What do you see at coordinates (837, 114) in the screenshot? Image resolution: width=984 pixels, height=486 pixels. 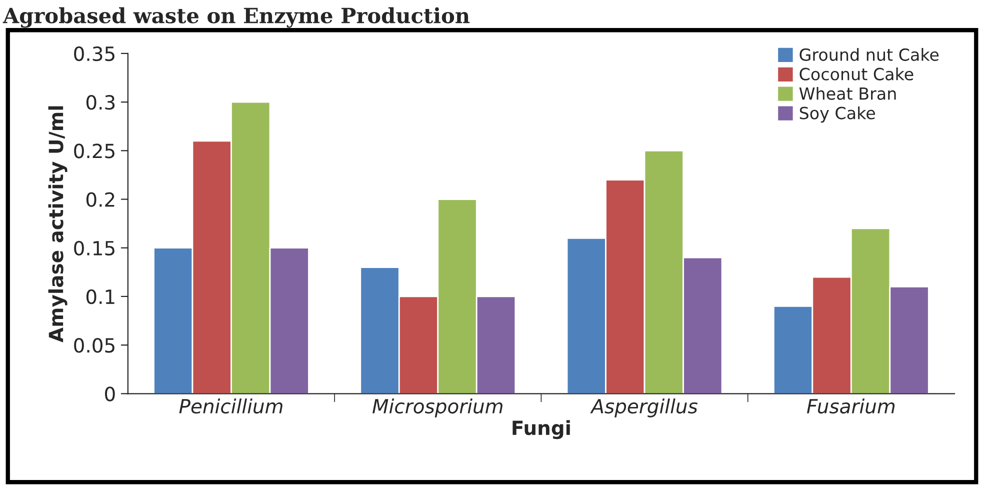 I see `legend-label: Soy Cake` at bounding box center [837, 114].